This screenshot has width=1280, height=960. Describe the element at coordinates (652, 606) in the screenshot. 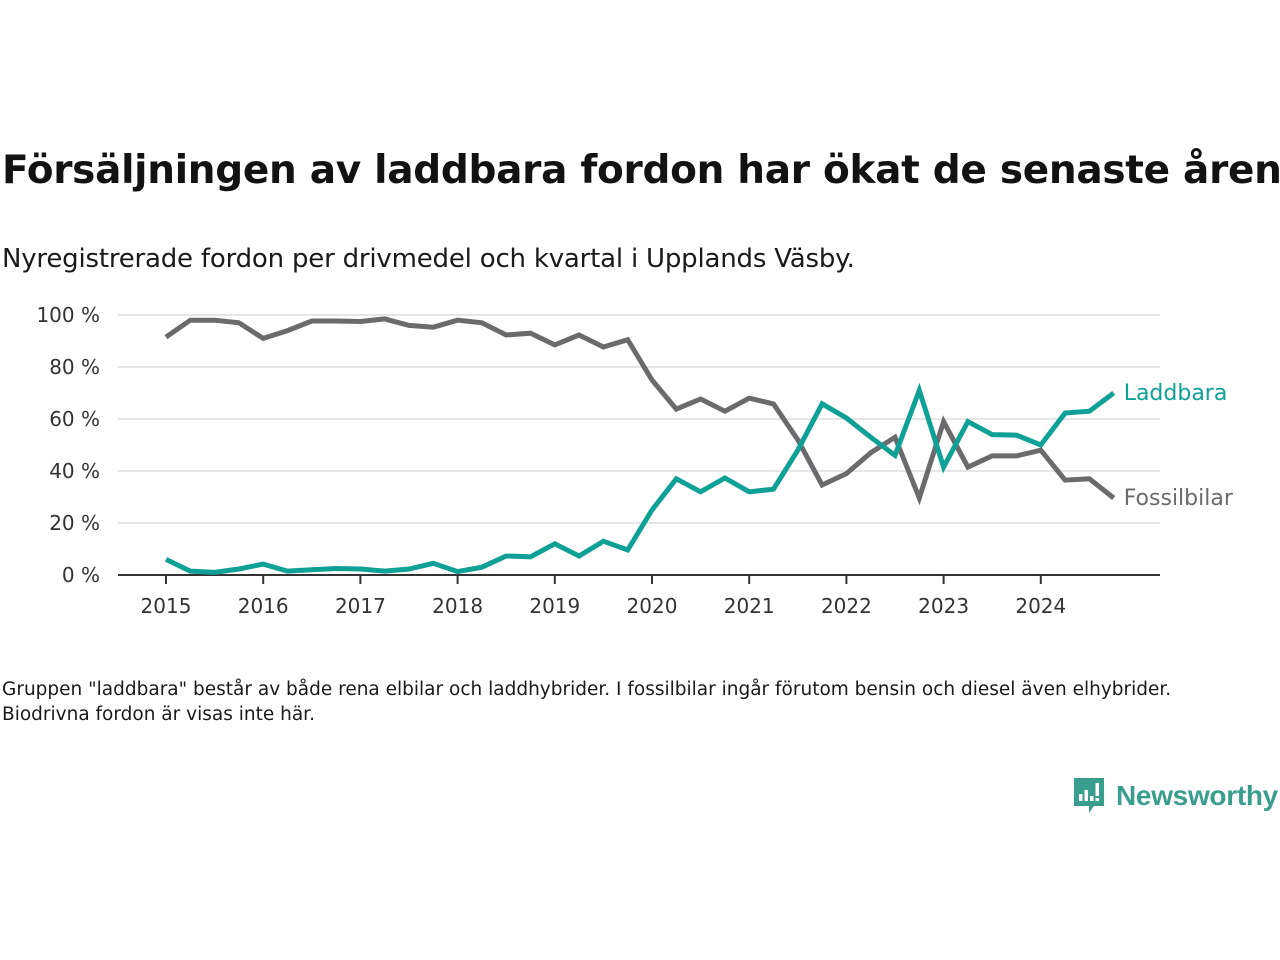

I see `x-tick-label: 2020` at that location.